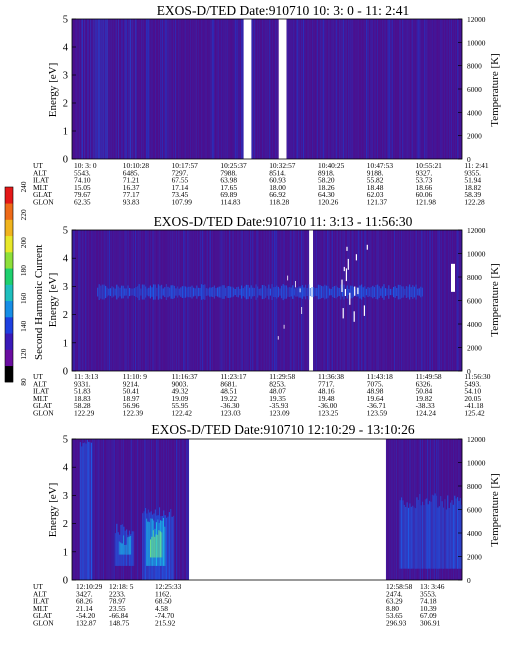 The image size is (505, 649). Describe the element at coordinates (277, 180) in the screenshot. I see `orbit-table-cell: 60.93` at that location.